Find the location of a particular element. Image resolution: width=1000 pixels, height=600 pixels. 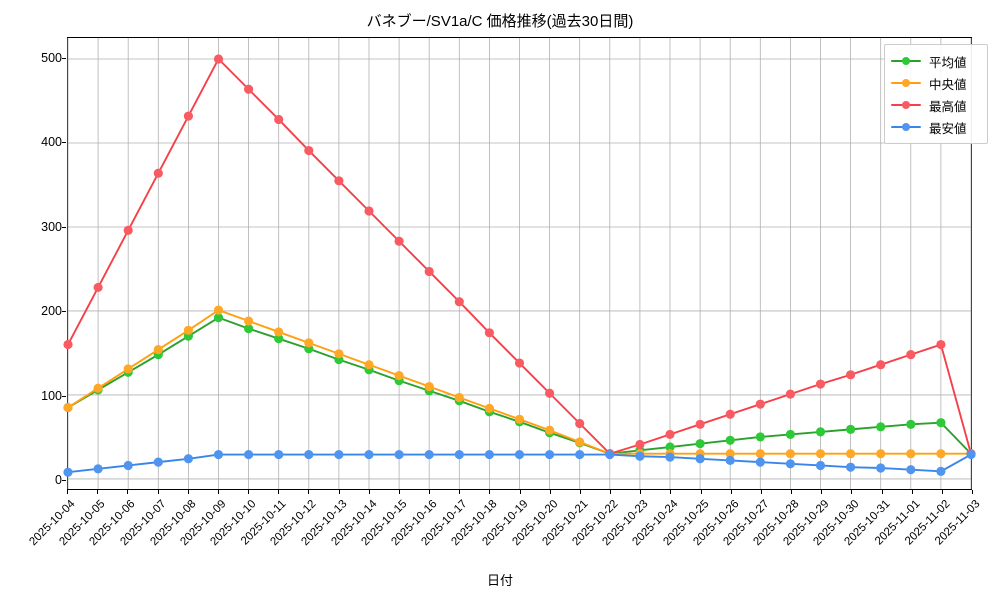

legend-item: 最高値 is located at coordinates (936, 105).